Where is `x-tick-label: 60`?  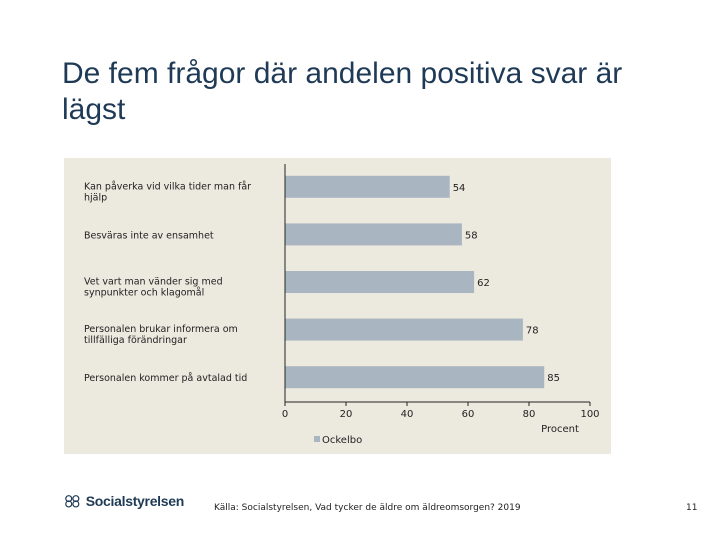 x-tick-label: 60 is located at coordinates (468, 414).